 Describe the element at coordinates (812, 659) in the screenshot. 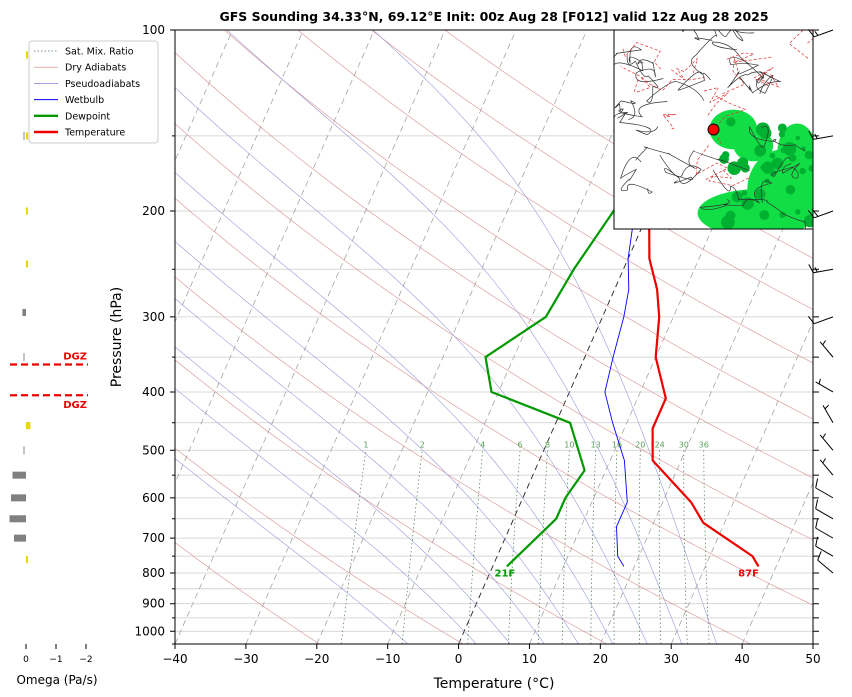

I see `x-tick-label: 50` at that location.